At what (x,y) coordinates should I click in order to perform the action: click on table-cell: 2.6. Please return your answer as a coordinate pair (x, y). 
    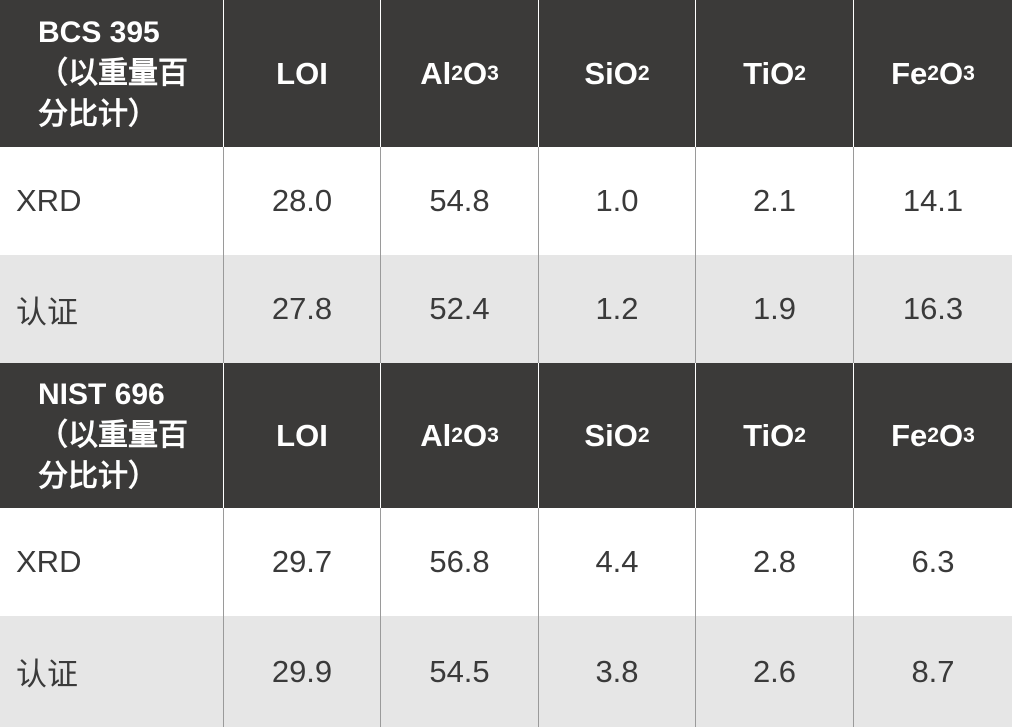
    Looking at the image, I should click on (774, 671).